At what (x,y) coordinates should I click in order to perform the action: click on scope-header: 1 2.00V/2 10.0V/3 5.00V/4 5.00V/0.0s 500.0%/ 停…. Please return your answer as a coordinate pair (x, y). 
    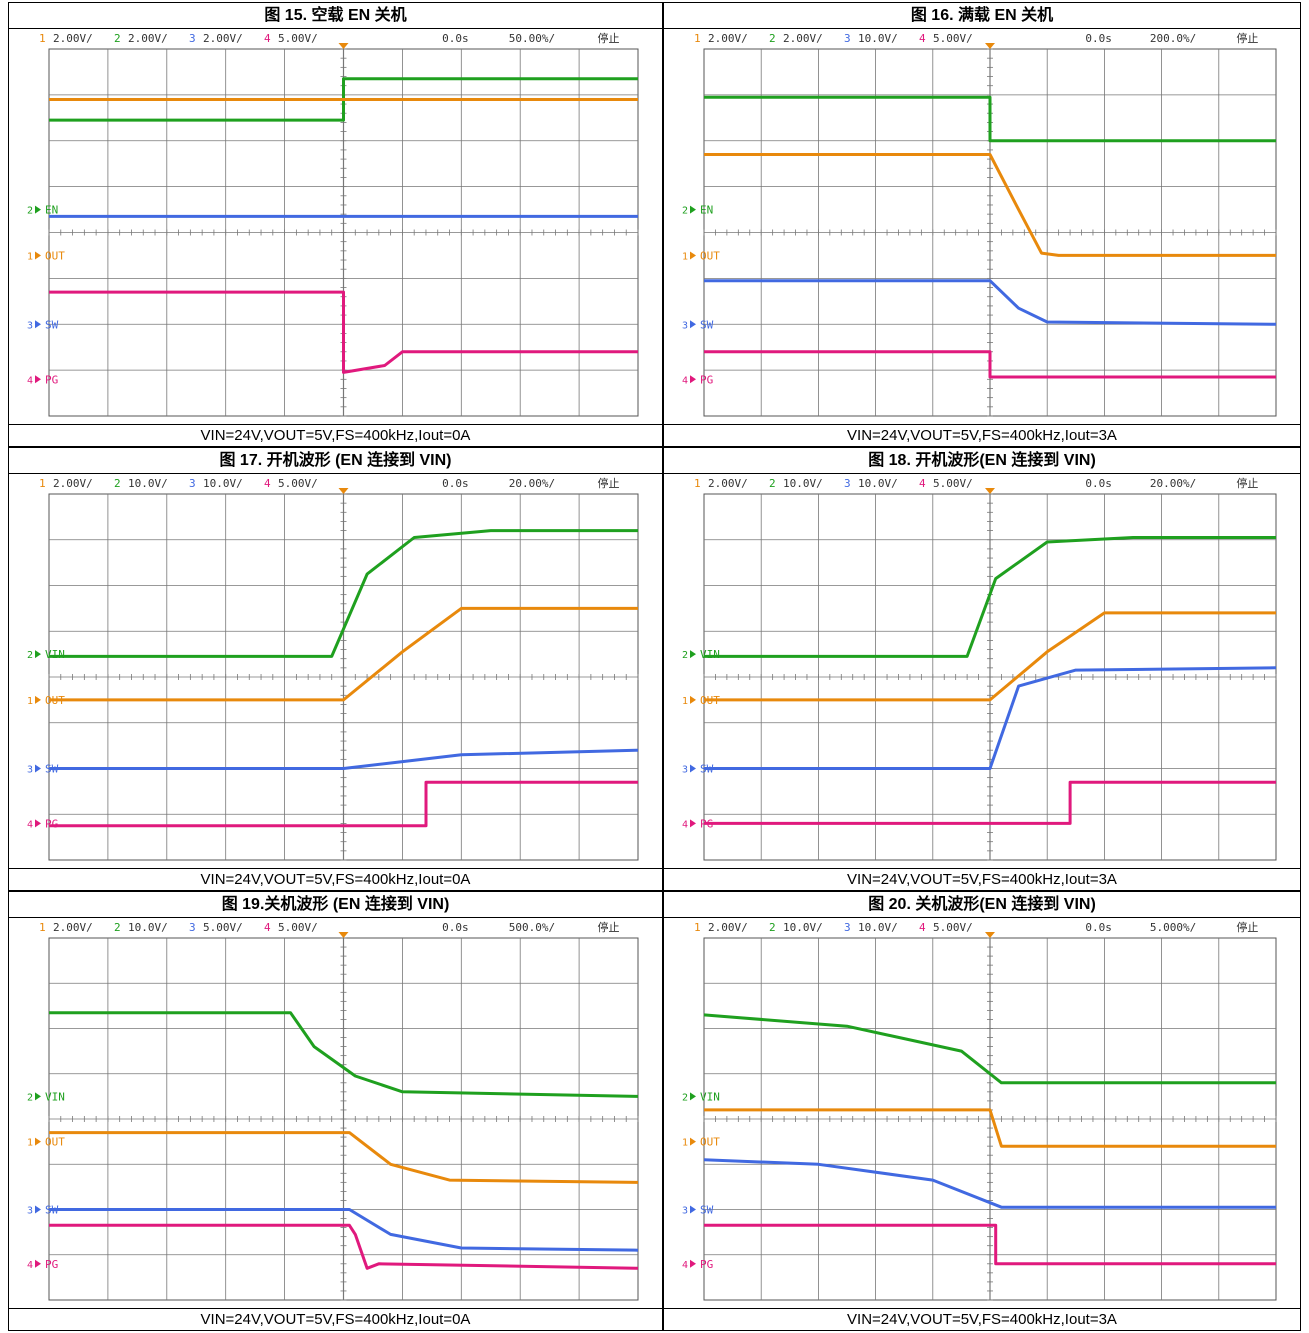
    Looking at the image, I should click on (329, 927).